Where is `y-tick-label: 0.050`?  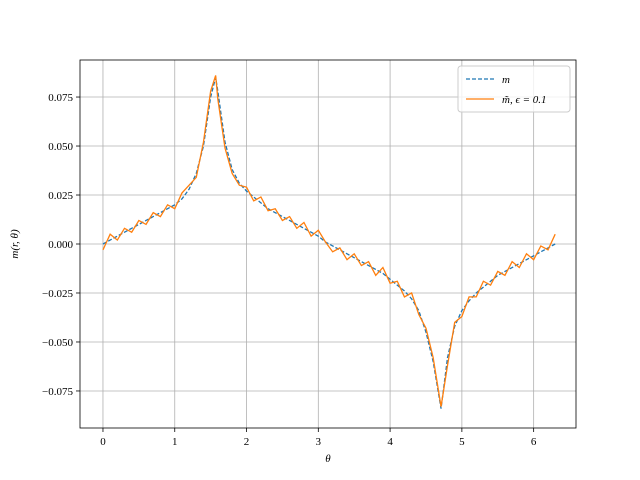
y-tick-label: 0.050 is located at coordinates (60, 147).